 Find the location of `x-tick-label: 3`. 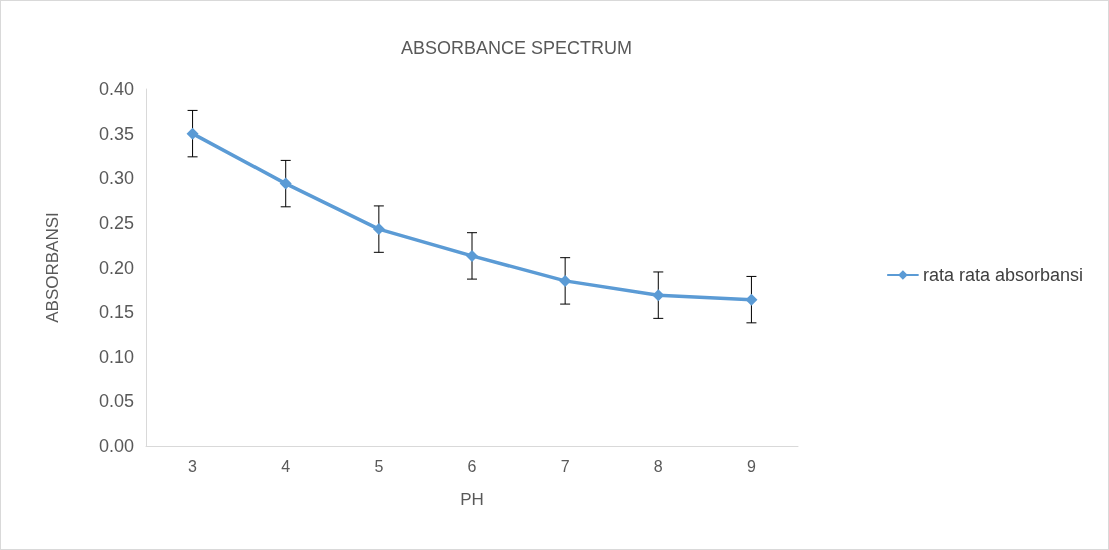

x-tick-label: 3 is located at coordinates (193, 466).